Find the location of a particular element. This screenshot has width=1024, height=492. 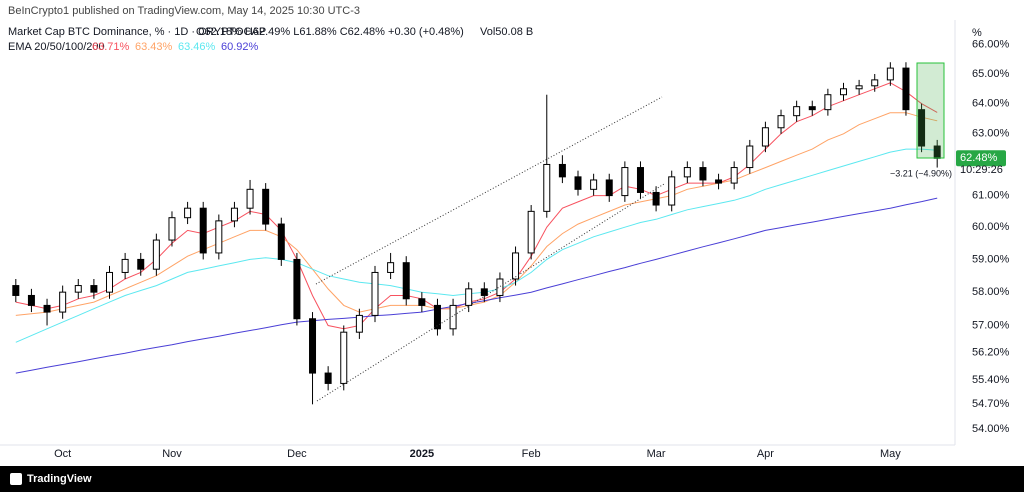

y-tick-label: 54.00% is located at coordinates (991, 429).